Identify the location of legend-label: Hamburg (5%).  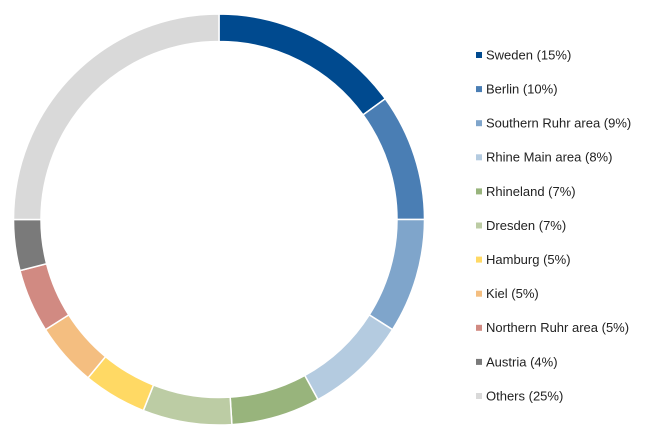
(528, 259).